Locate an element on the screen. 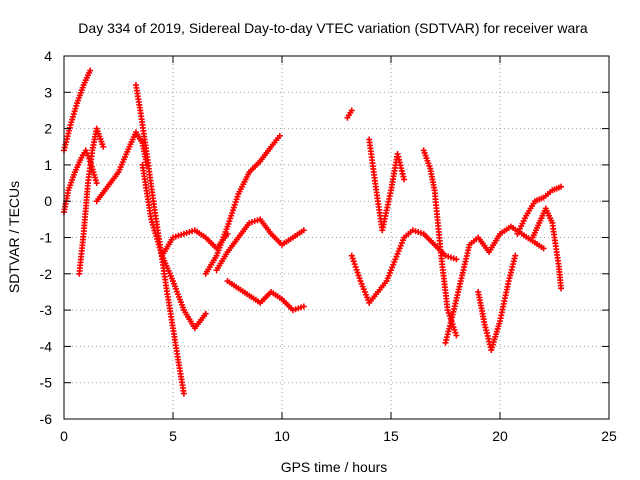 This screenshot has width=640, height=480. series-track-m is located at coordinates (387, 185).